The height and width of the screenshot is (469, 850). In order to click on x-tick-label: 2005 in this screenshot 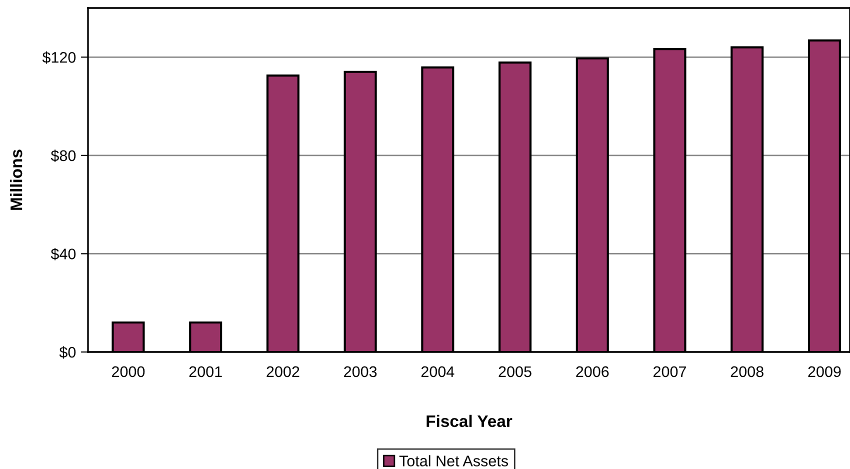, I will do `click(515, 372)`.